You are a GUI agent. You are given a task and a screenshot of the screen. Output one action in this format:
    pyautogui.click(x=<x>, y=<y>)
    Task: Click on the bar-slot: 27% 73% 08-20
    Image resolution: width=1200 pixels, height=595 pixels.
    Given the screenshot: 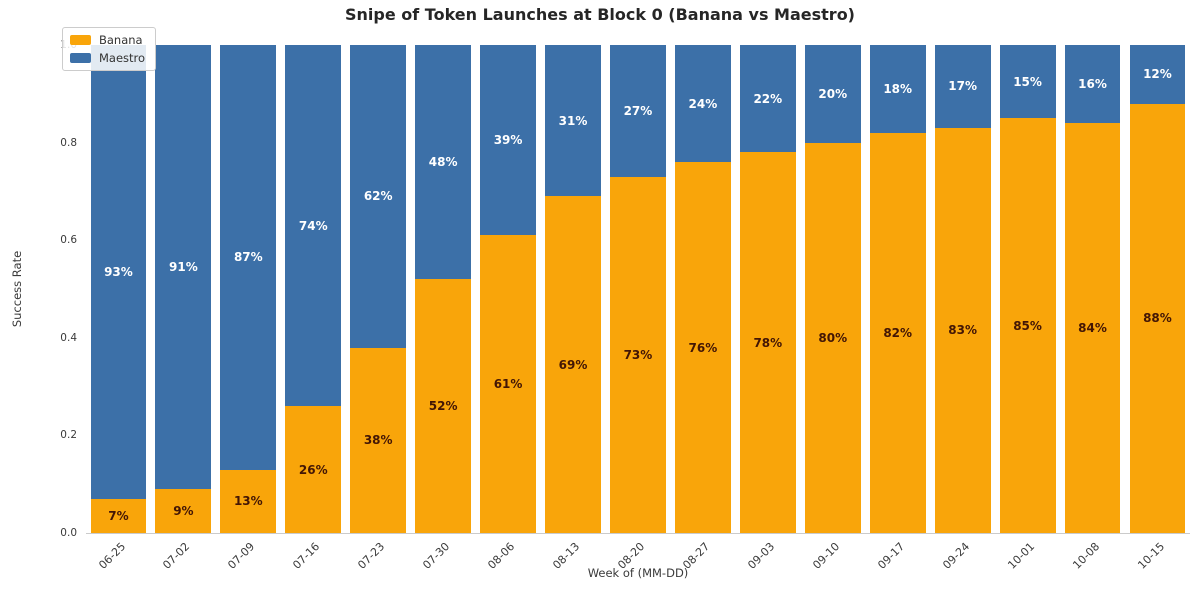 What is the action you would take?
    pyautogui.click(x=638, y=308)
    